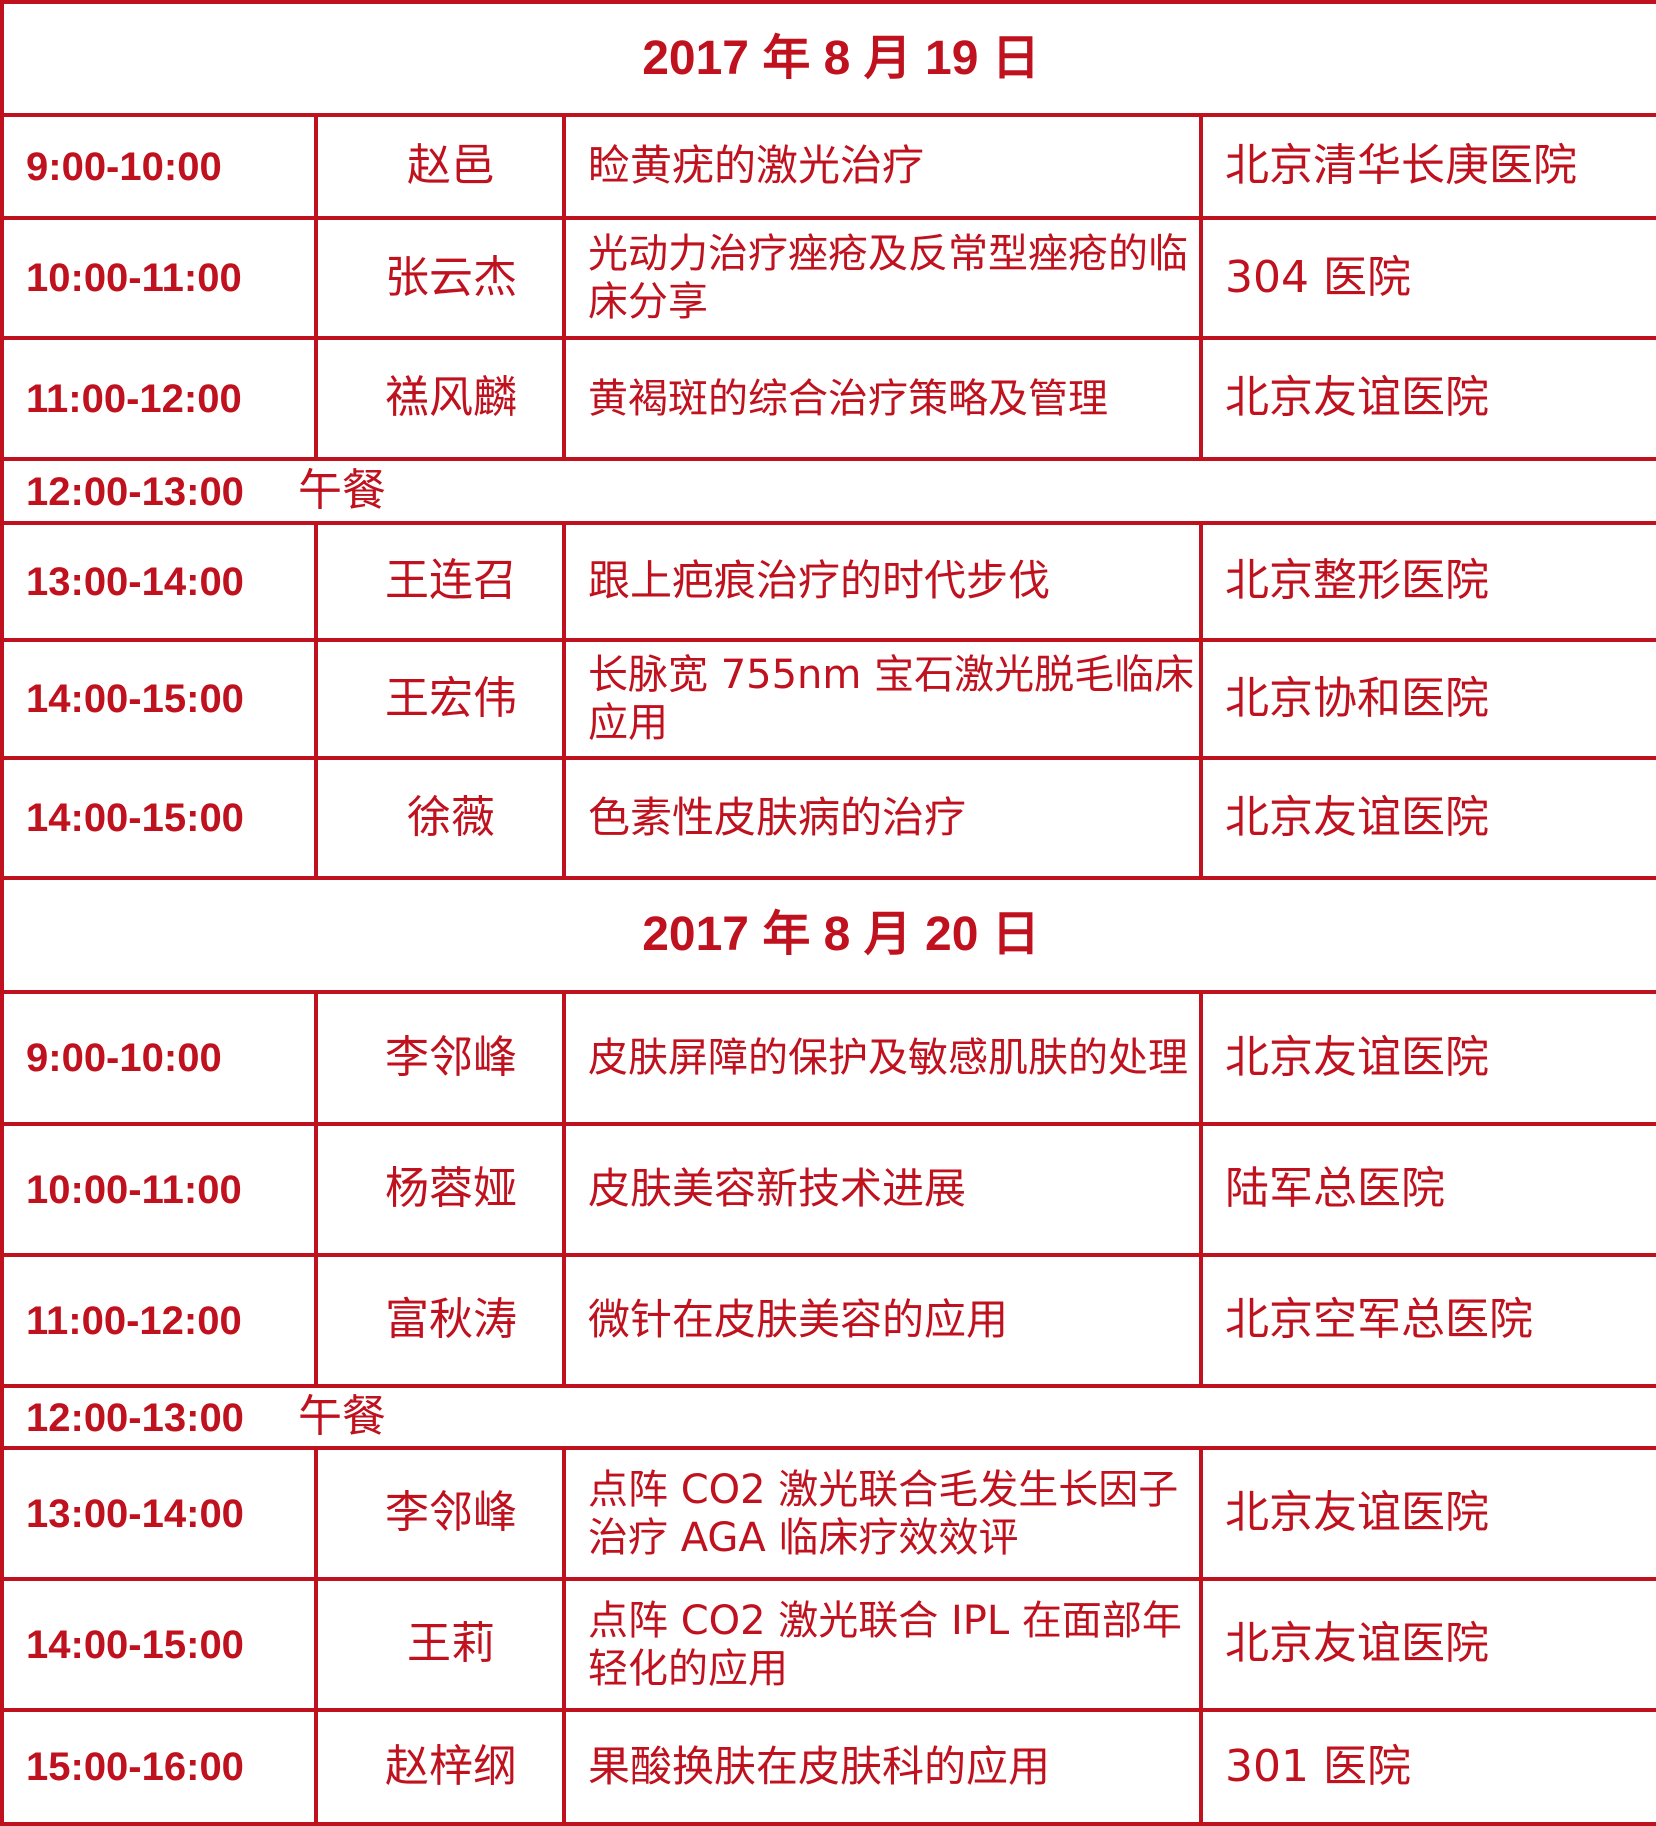  Describe the element at coordinates (882, 581) in the screenshot. I see `session-topic: 跟上疤痕治疗的时代步伐` at that location.